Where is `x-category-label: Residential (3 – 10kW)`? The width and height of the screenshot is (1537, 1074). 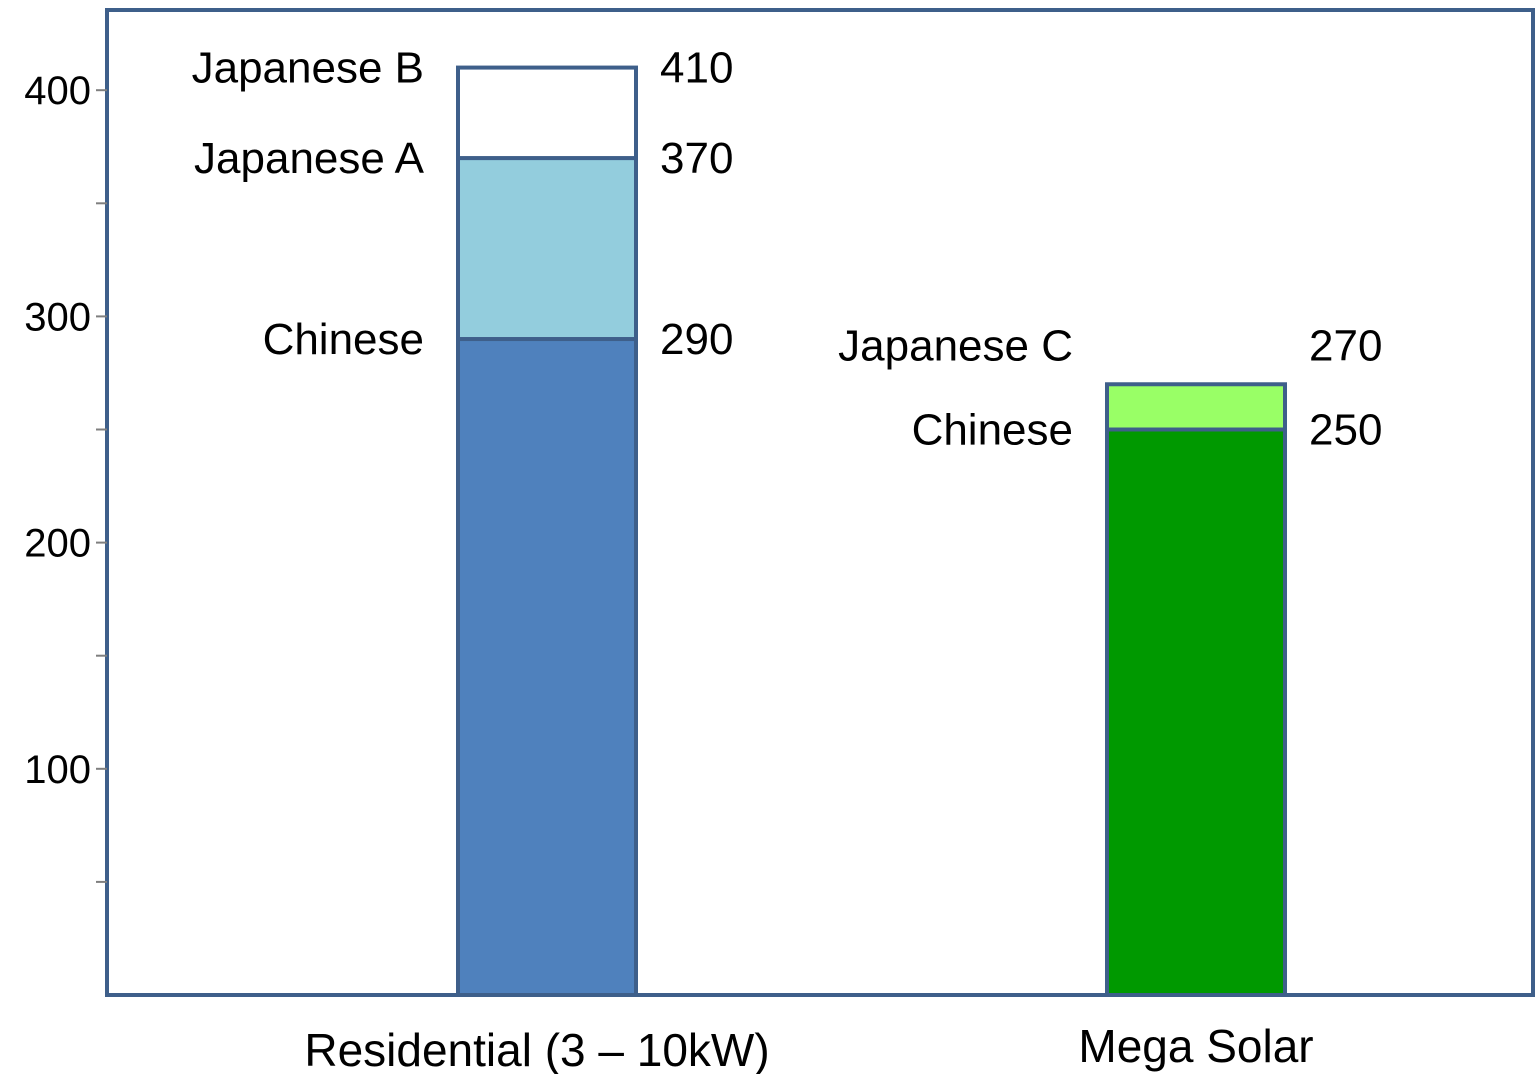 x-category-label: Residential (3 – 10kW) is located at coordinates (536, 1049).